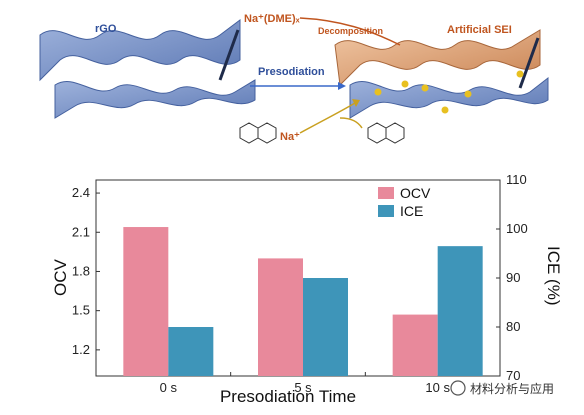  I want to click on rgo-sheet-top, so click(140, 50).